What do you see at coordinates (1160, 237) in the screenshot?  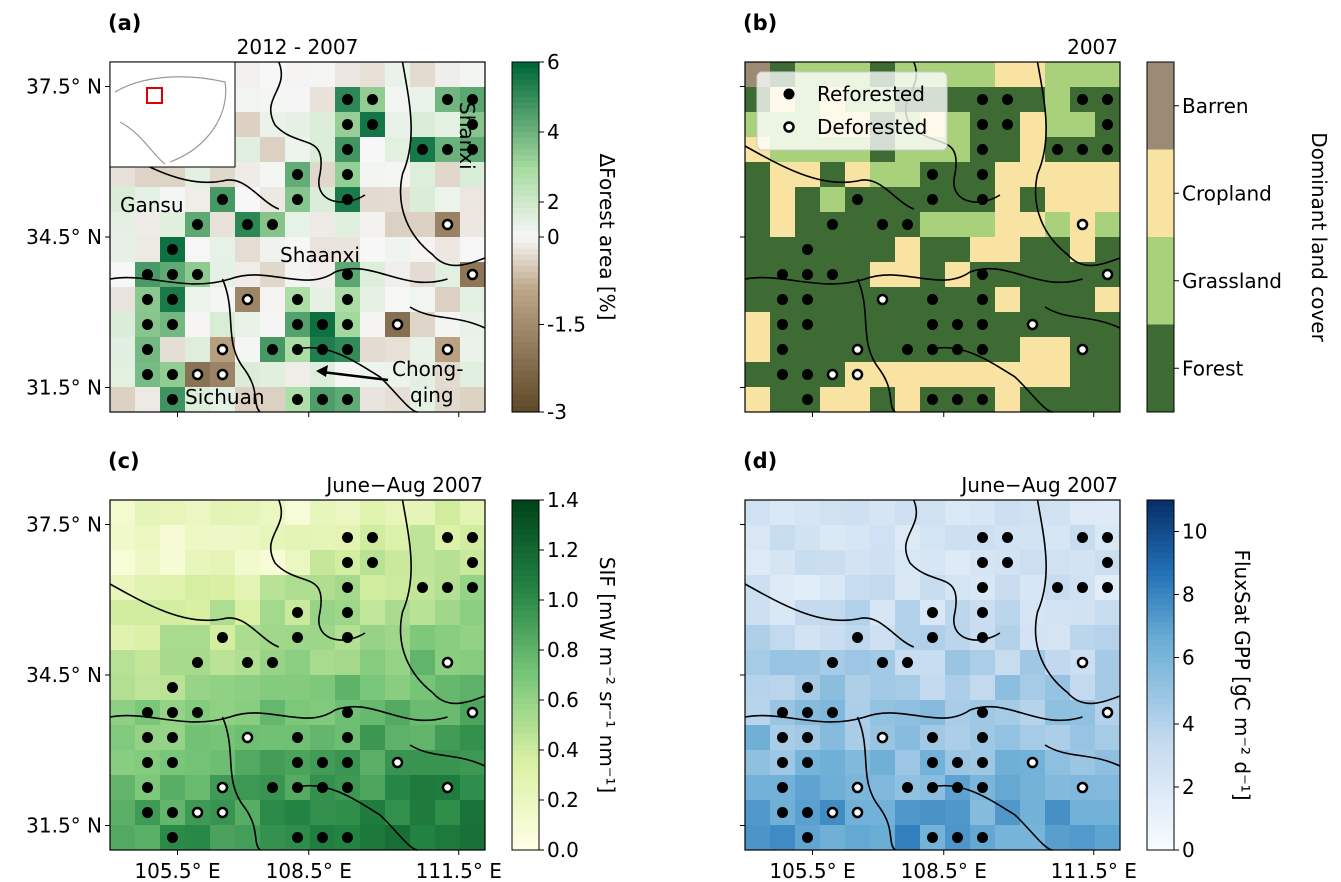 I see `colorbar-frame` at bounding box center [1160, 237].